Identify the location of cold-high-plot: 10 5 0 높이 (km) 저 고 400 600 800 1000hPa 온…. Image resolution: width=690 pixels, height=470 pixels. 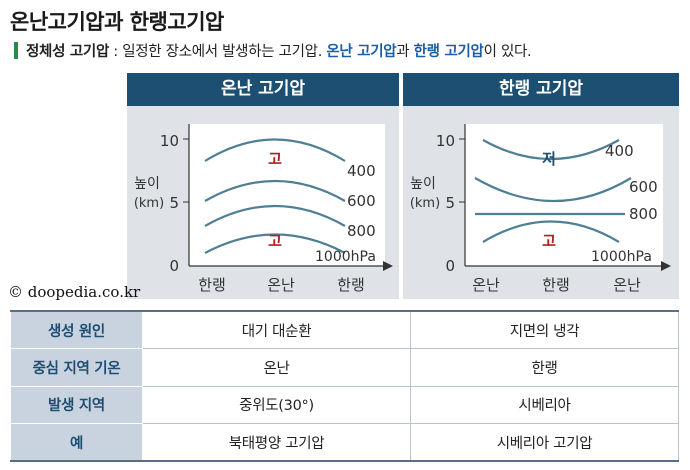
(540, 209).